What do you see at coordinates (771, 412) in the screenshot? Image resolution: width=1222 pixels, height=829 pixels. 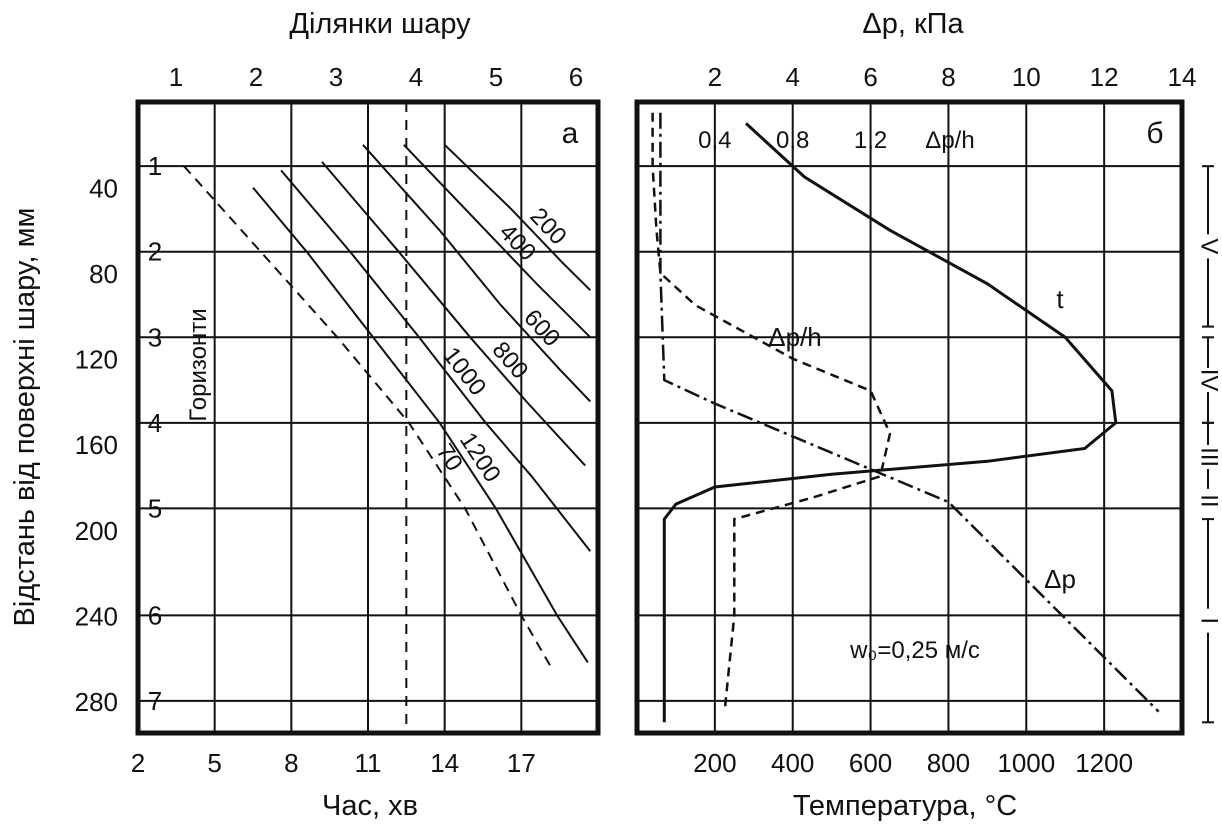 I see `pressure-gradient-curve` at bounding box center [771, 412].